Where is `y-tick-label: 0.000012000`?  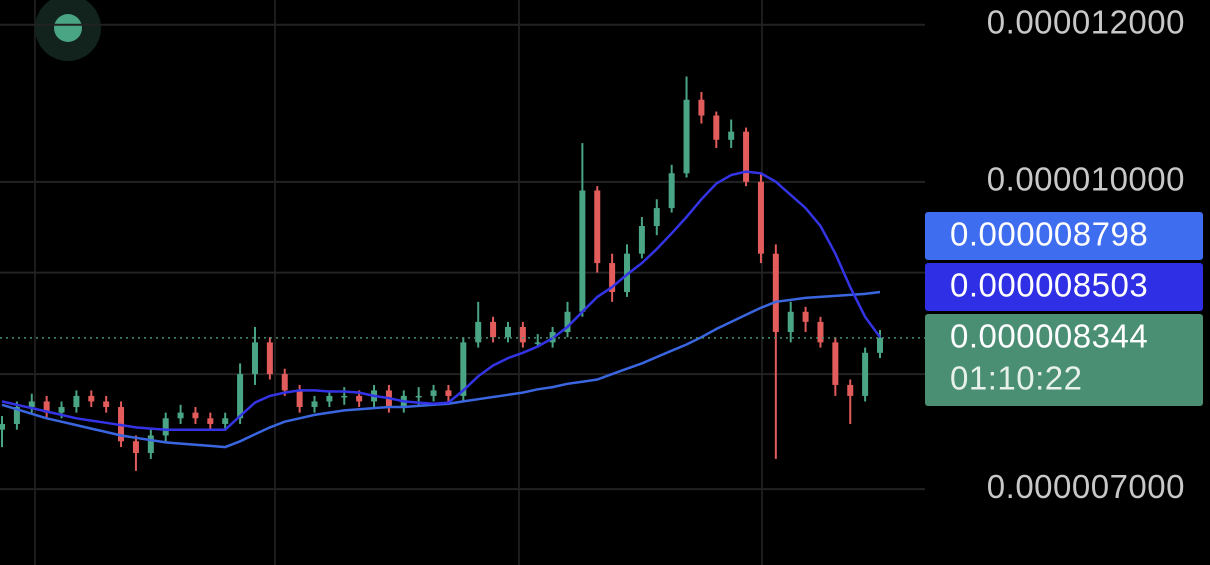
y-tick-label: 0.000012000 is located at coordinates (1086, 21).